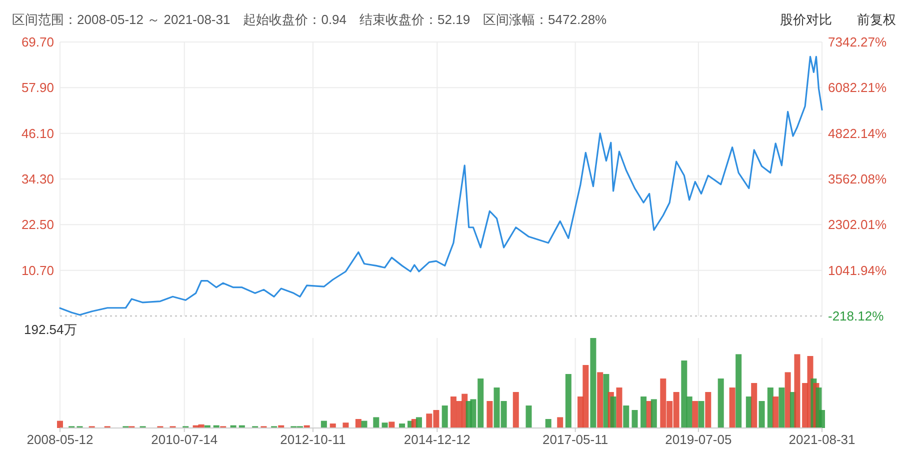 The height and width of the screenshot is (466, 908). What do you see at coordinates (184, 439) in the screenshot?
I see `x-tick-label: 2010-07-14` at bounding box center [184, 439].